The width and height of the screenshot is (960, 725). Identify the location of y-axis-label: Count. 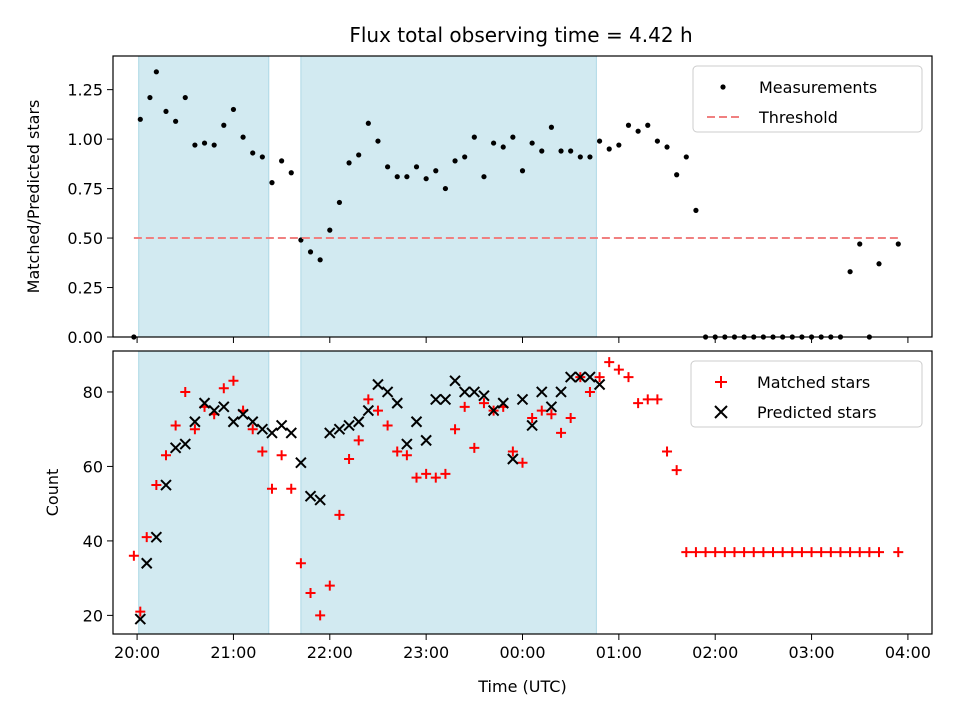
(52, 493).